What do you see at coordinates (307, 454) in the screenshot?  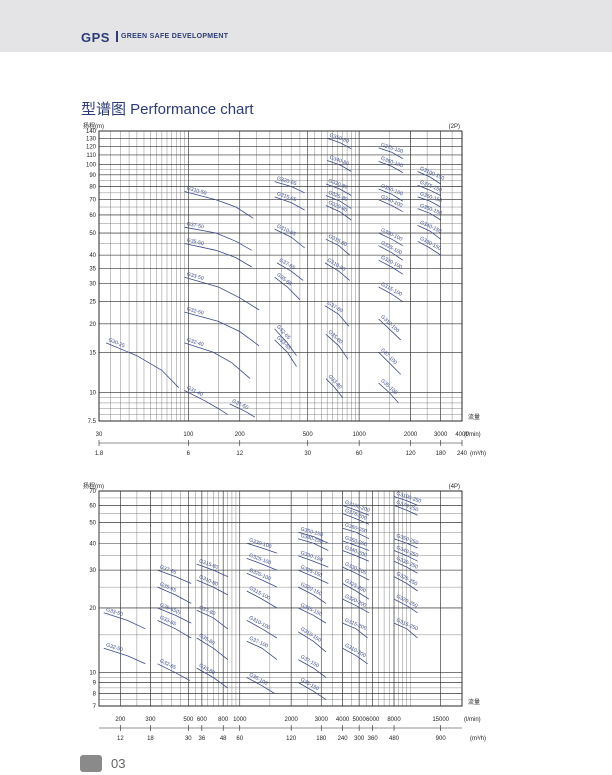 I see `chart1-secondary-tick-label: 30` at bounding box center [307, 454].